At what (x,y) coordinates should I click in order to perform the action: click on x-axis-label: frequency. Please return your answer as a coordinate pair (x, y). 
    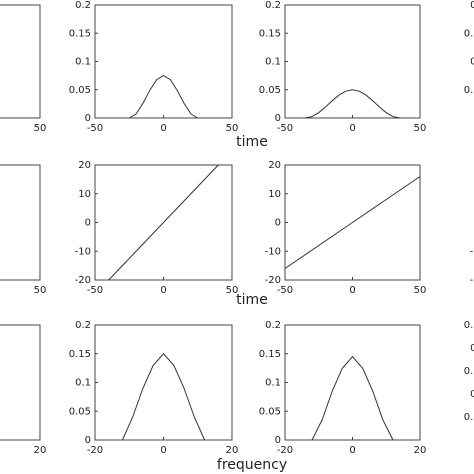
    Looking at the image, I should click on (252, 465).